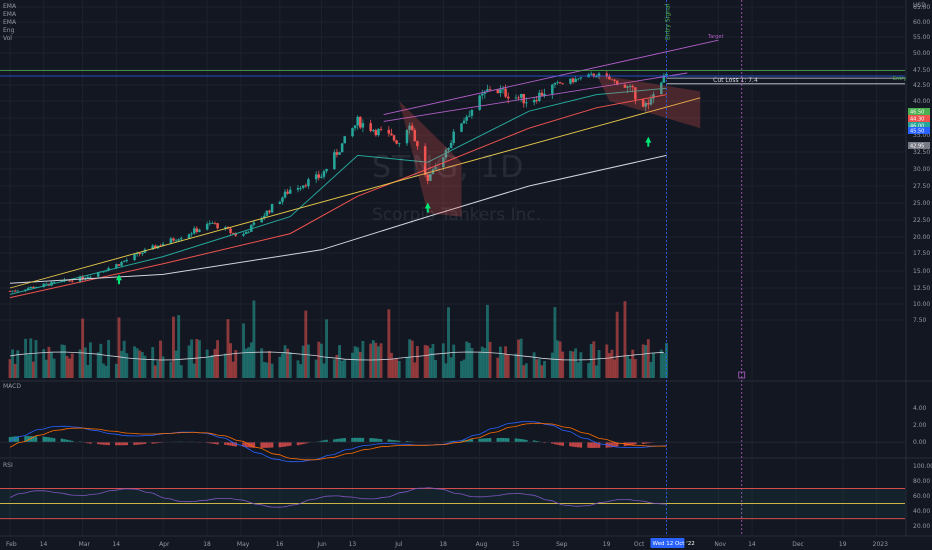 This screenshot has height=550, width=932. What do you see at coordinates (919, 5) in the screenshot?
I see `currency-label: USD` at bounding box center [919, 5].